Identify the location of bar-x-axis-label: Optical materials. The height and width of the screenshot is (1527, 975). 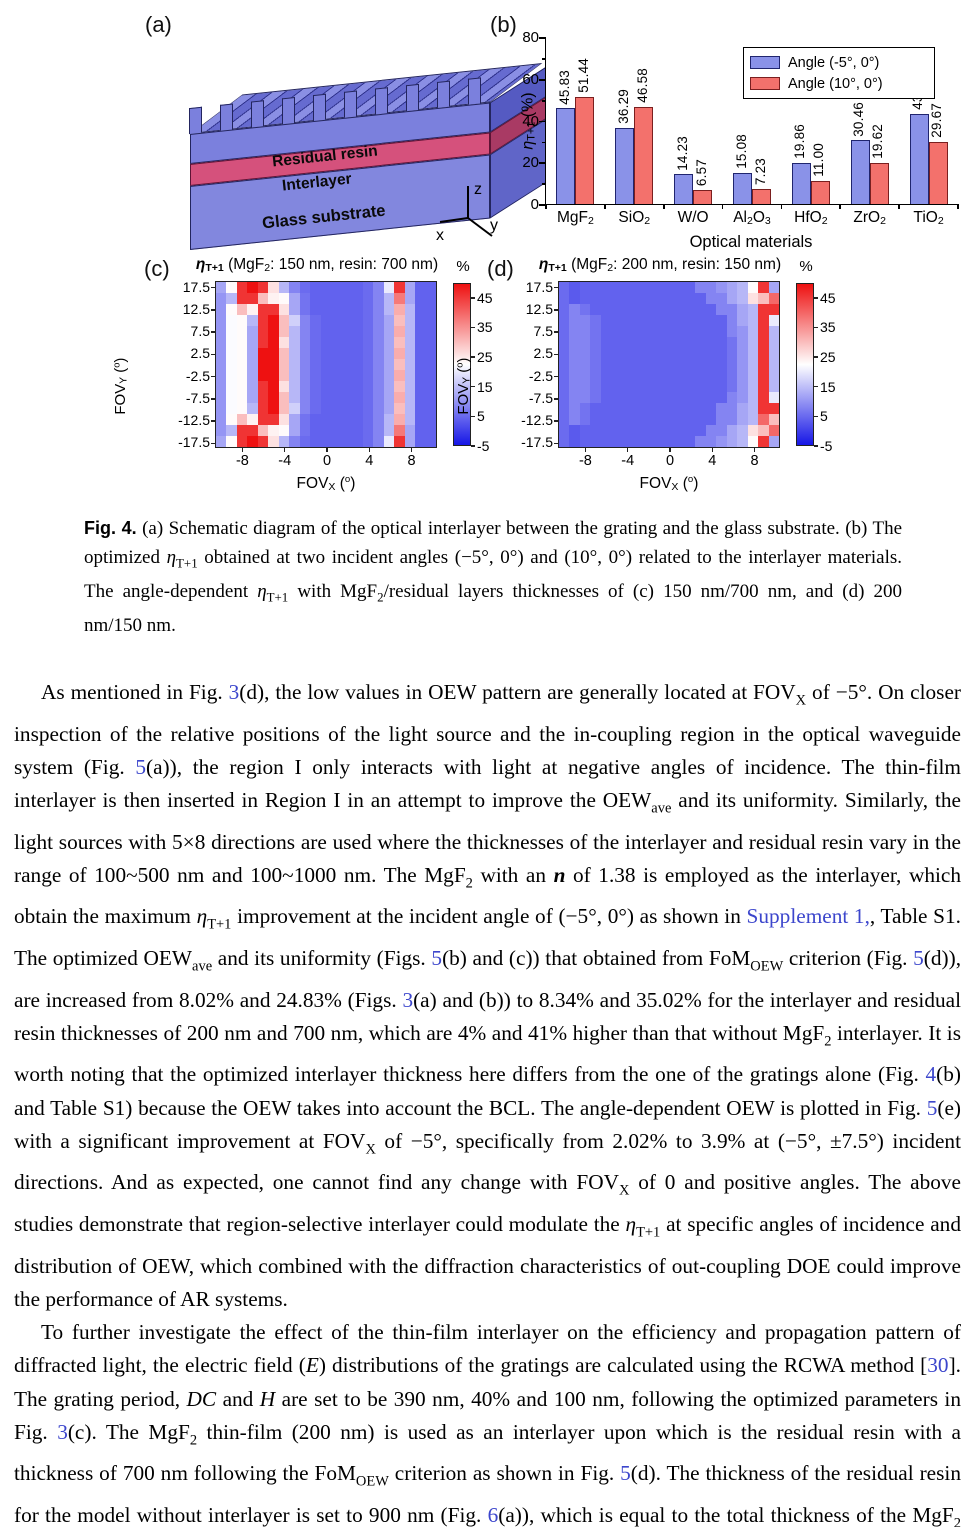
(751, 242).